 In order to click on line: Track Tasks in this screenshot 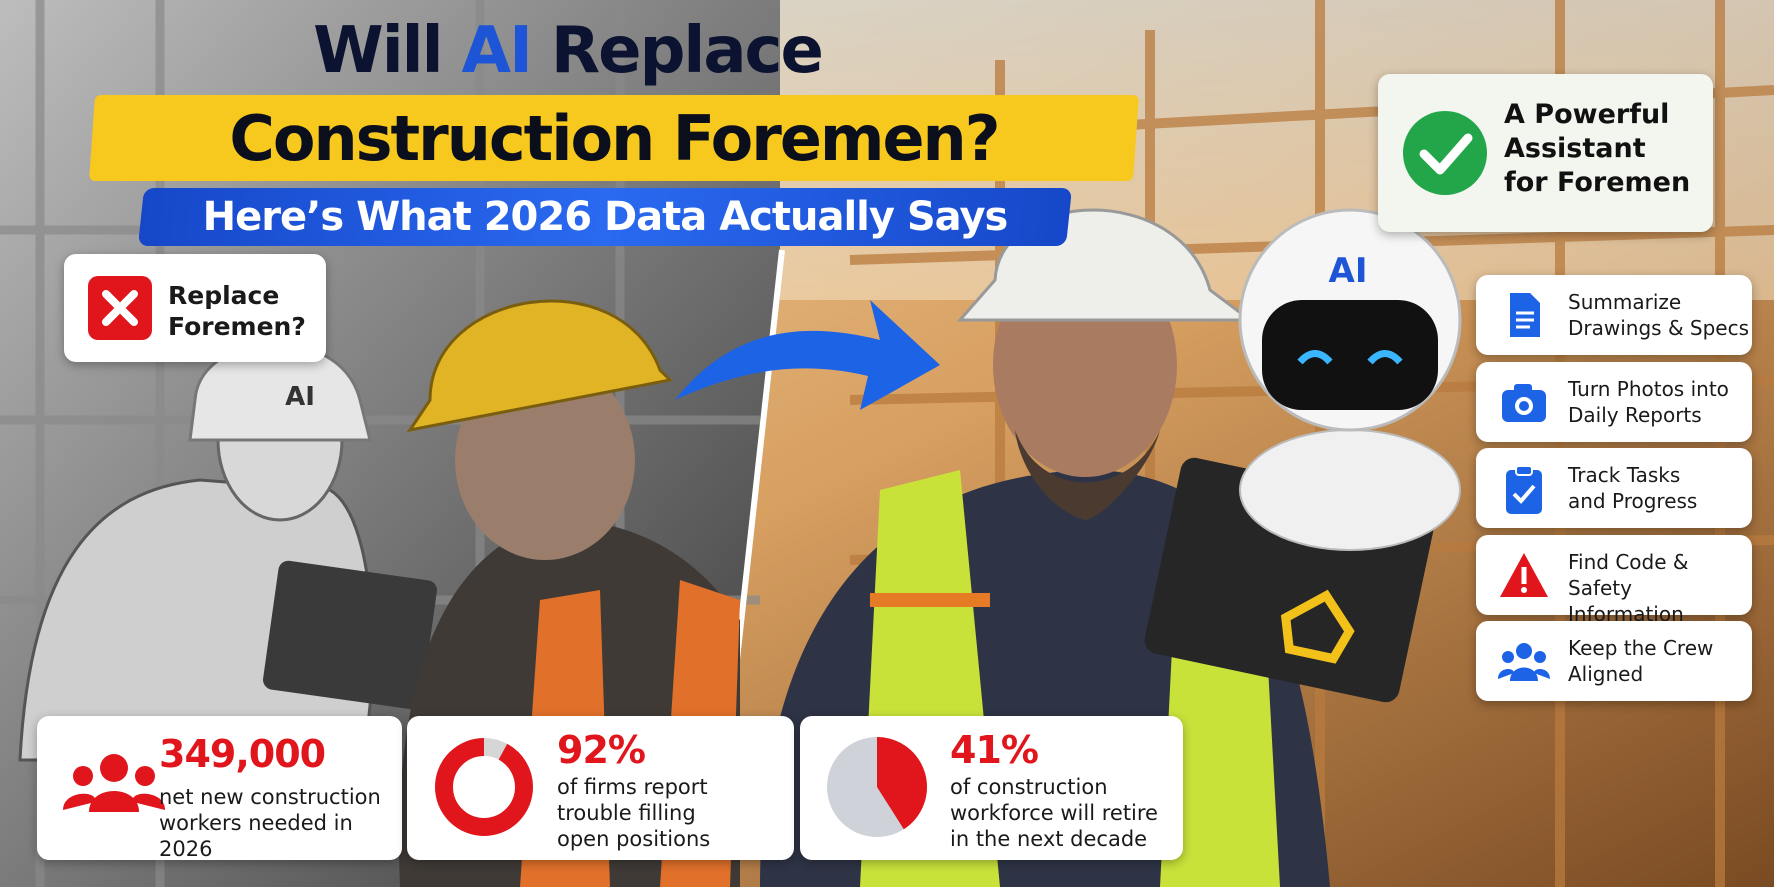, I will do `click(1624, 475)`.